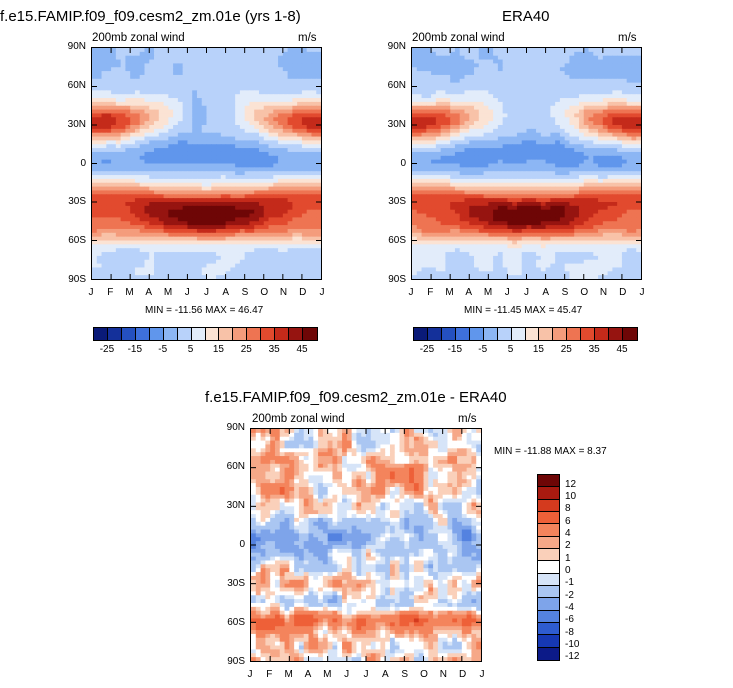  What do you see at coordinates (206, 163) in the screenshot?
I see `panel1-plot` at bounding box center [206, 163].